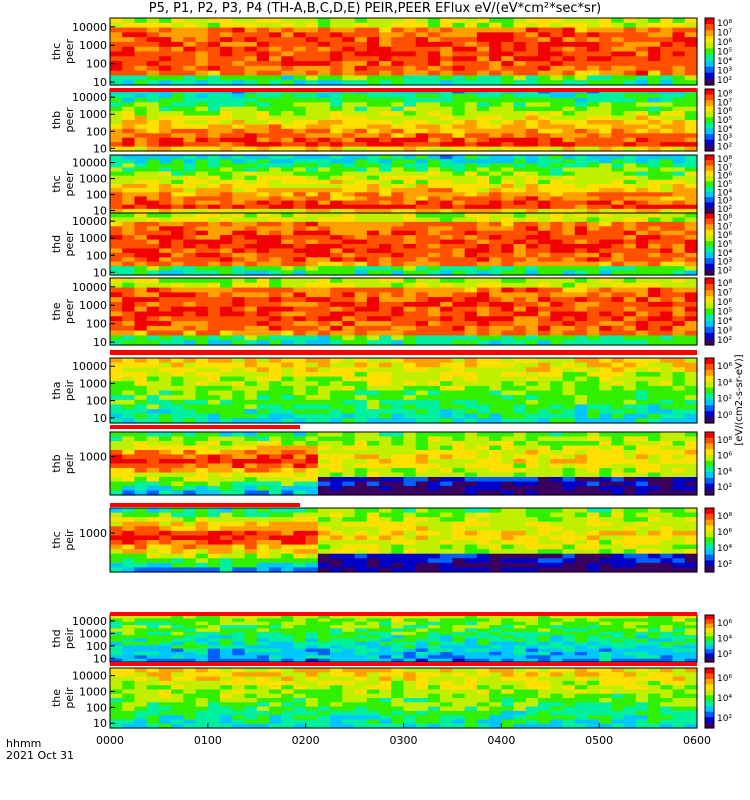 The height and width of the screenshot is (800, 750). I want to click on colorbar-frame, so click(709, 244).